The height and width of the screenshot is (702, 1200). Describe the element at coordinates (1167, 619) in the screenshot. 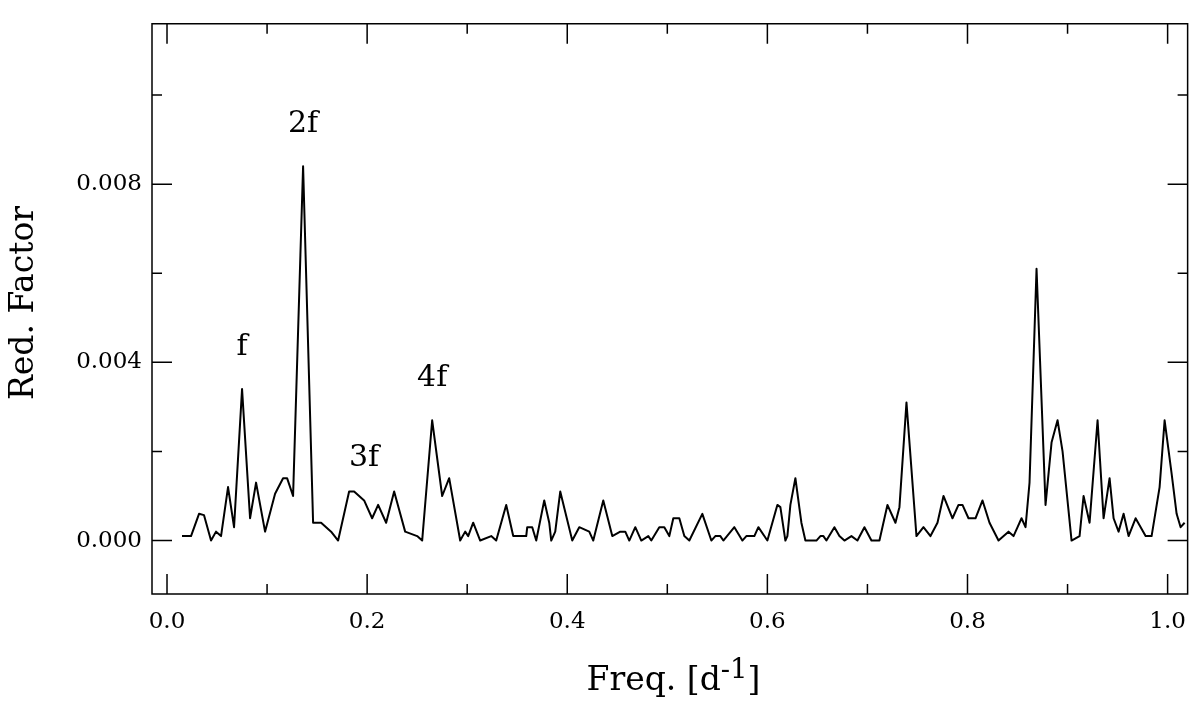

I see `x-tick-label: 1.0` at that location.